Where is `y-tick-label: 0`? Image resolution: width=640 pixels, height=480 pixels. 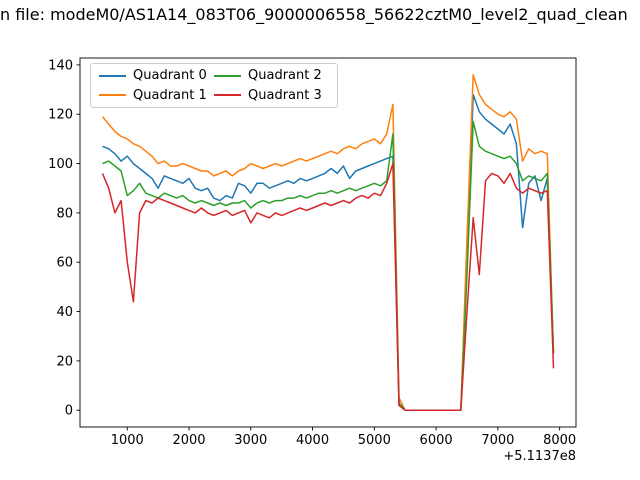 y-tick-label: 0 is located at coordinates (69, 411).